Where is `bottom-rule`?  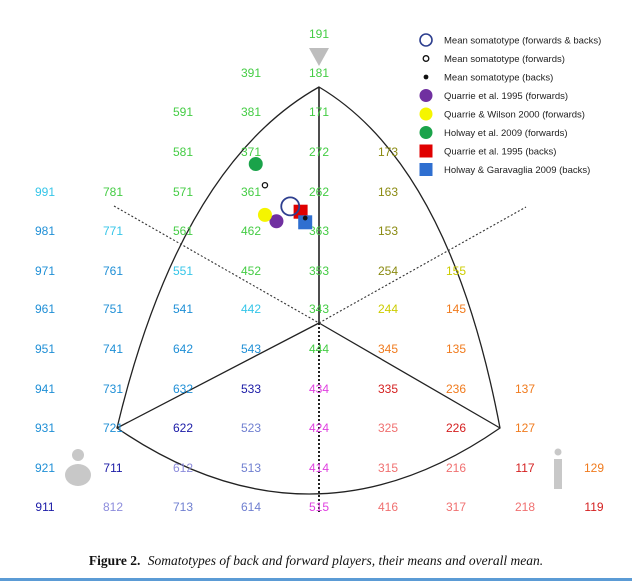 bottom-rule is located at coordinates (316, 579).